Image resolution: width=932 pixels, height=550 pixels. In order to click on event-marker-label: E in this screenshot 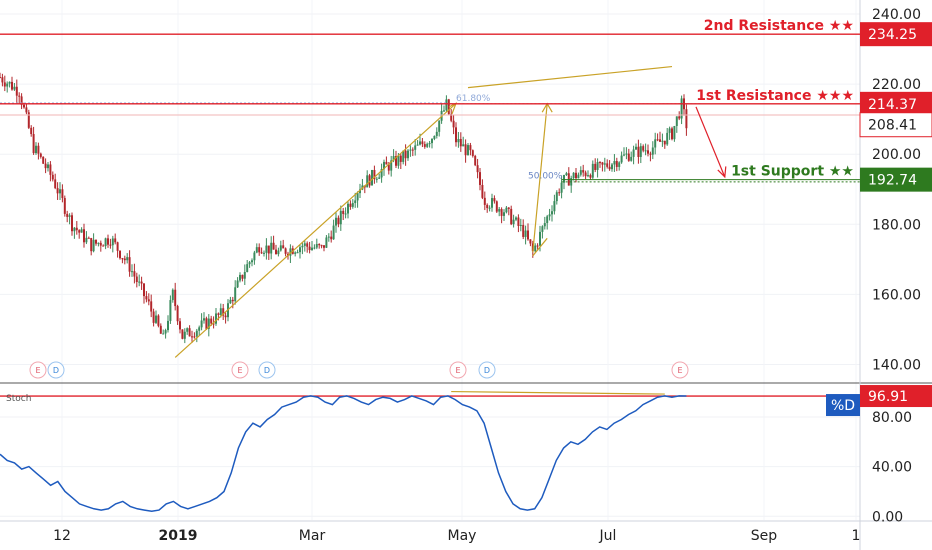, I will do `click(457, 370)`.